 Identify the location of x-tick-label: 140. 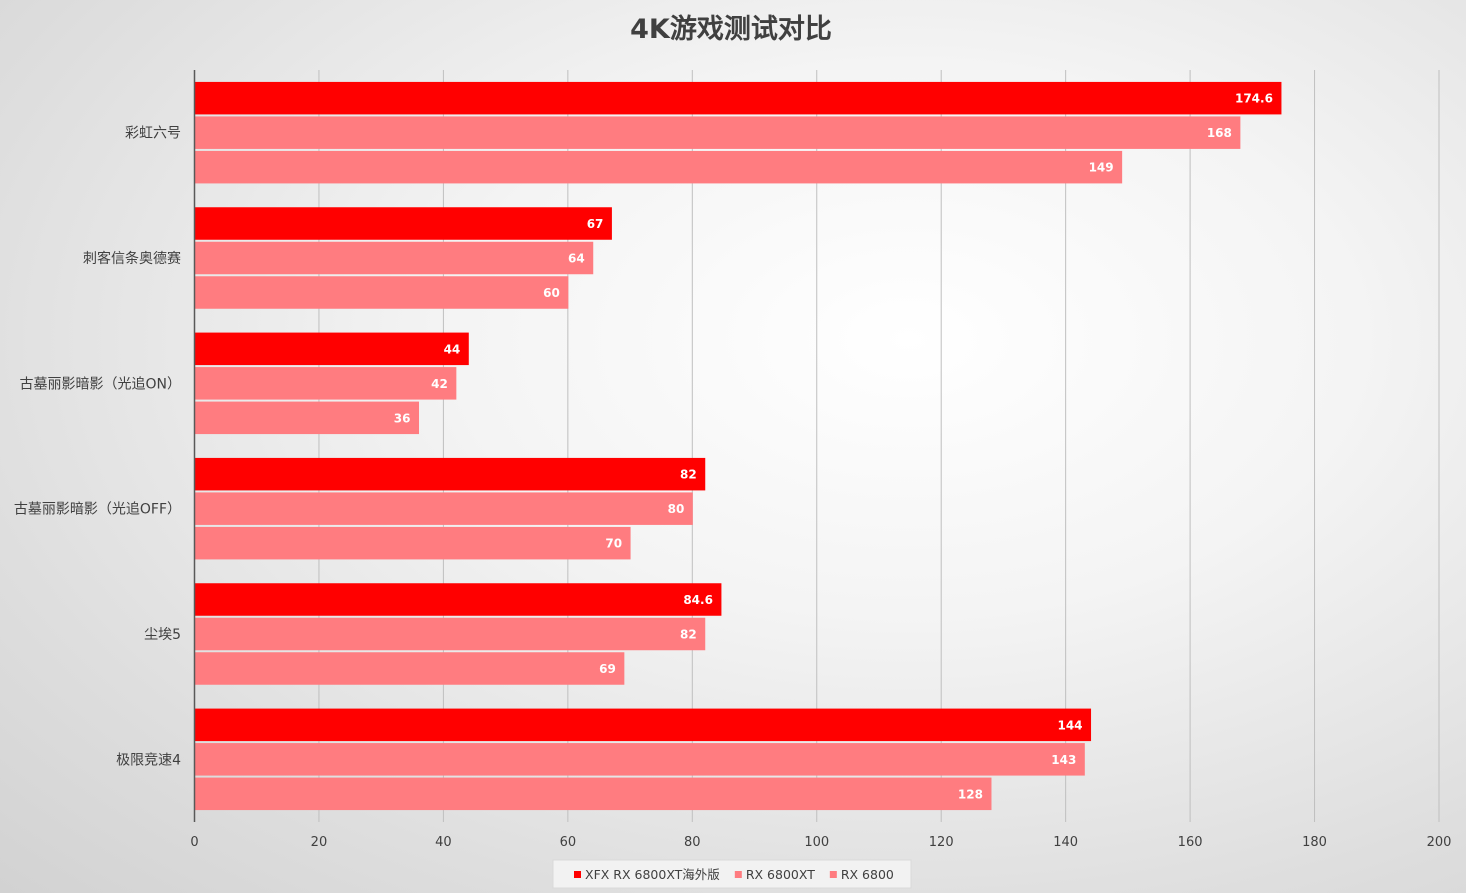
(1065, 842).